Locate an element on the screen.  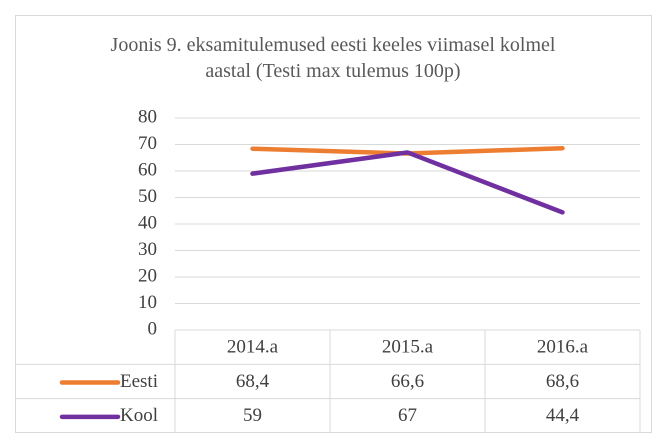
table-value: 67 is located at coordinates (407, 415).